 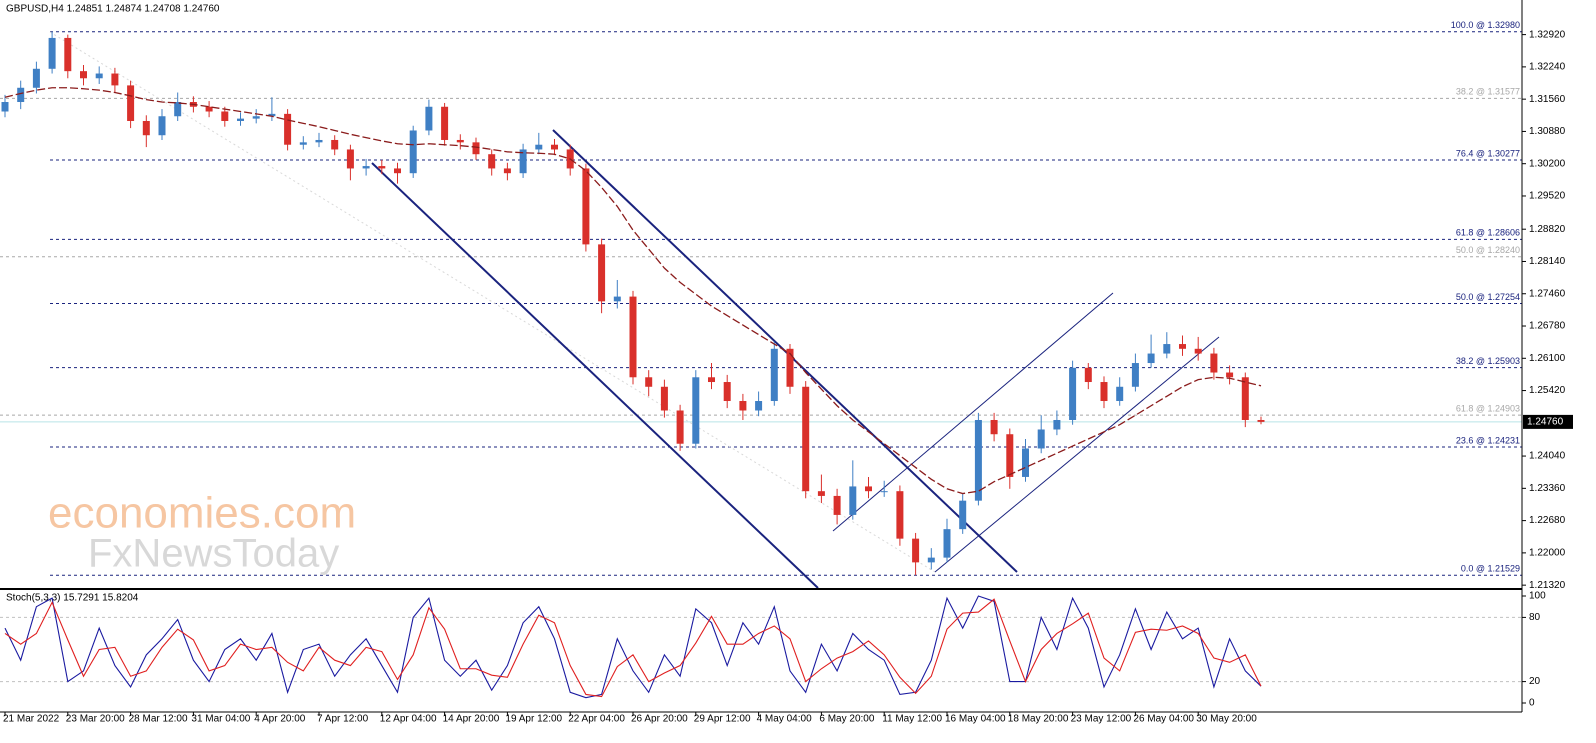 I want to click on fib-label: 50.0 @ 1.28240, so click(x=1488, y=250).